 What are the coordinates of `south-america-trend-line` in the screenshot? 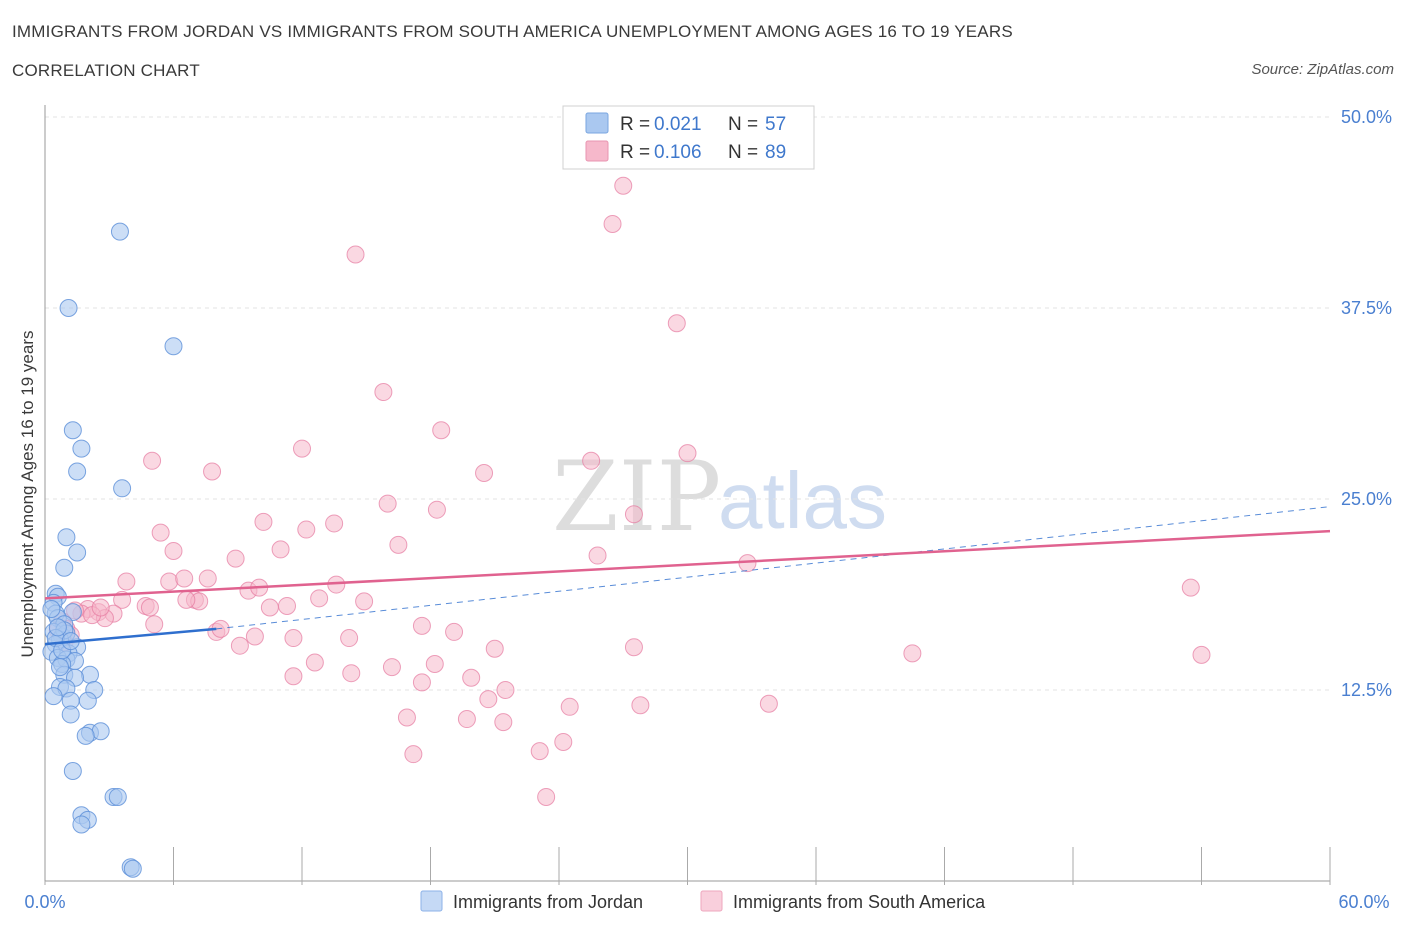 It's located at (687, 564).